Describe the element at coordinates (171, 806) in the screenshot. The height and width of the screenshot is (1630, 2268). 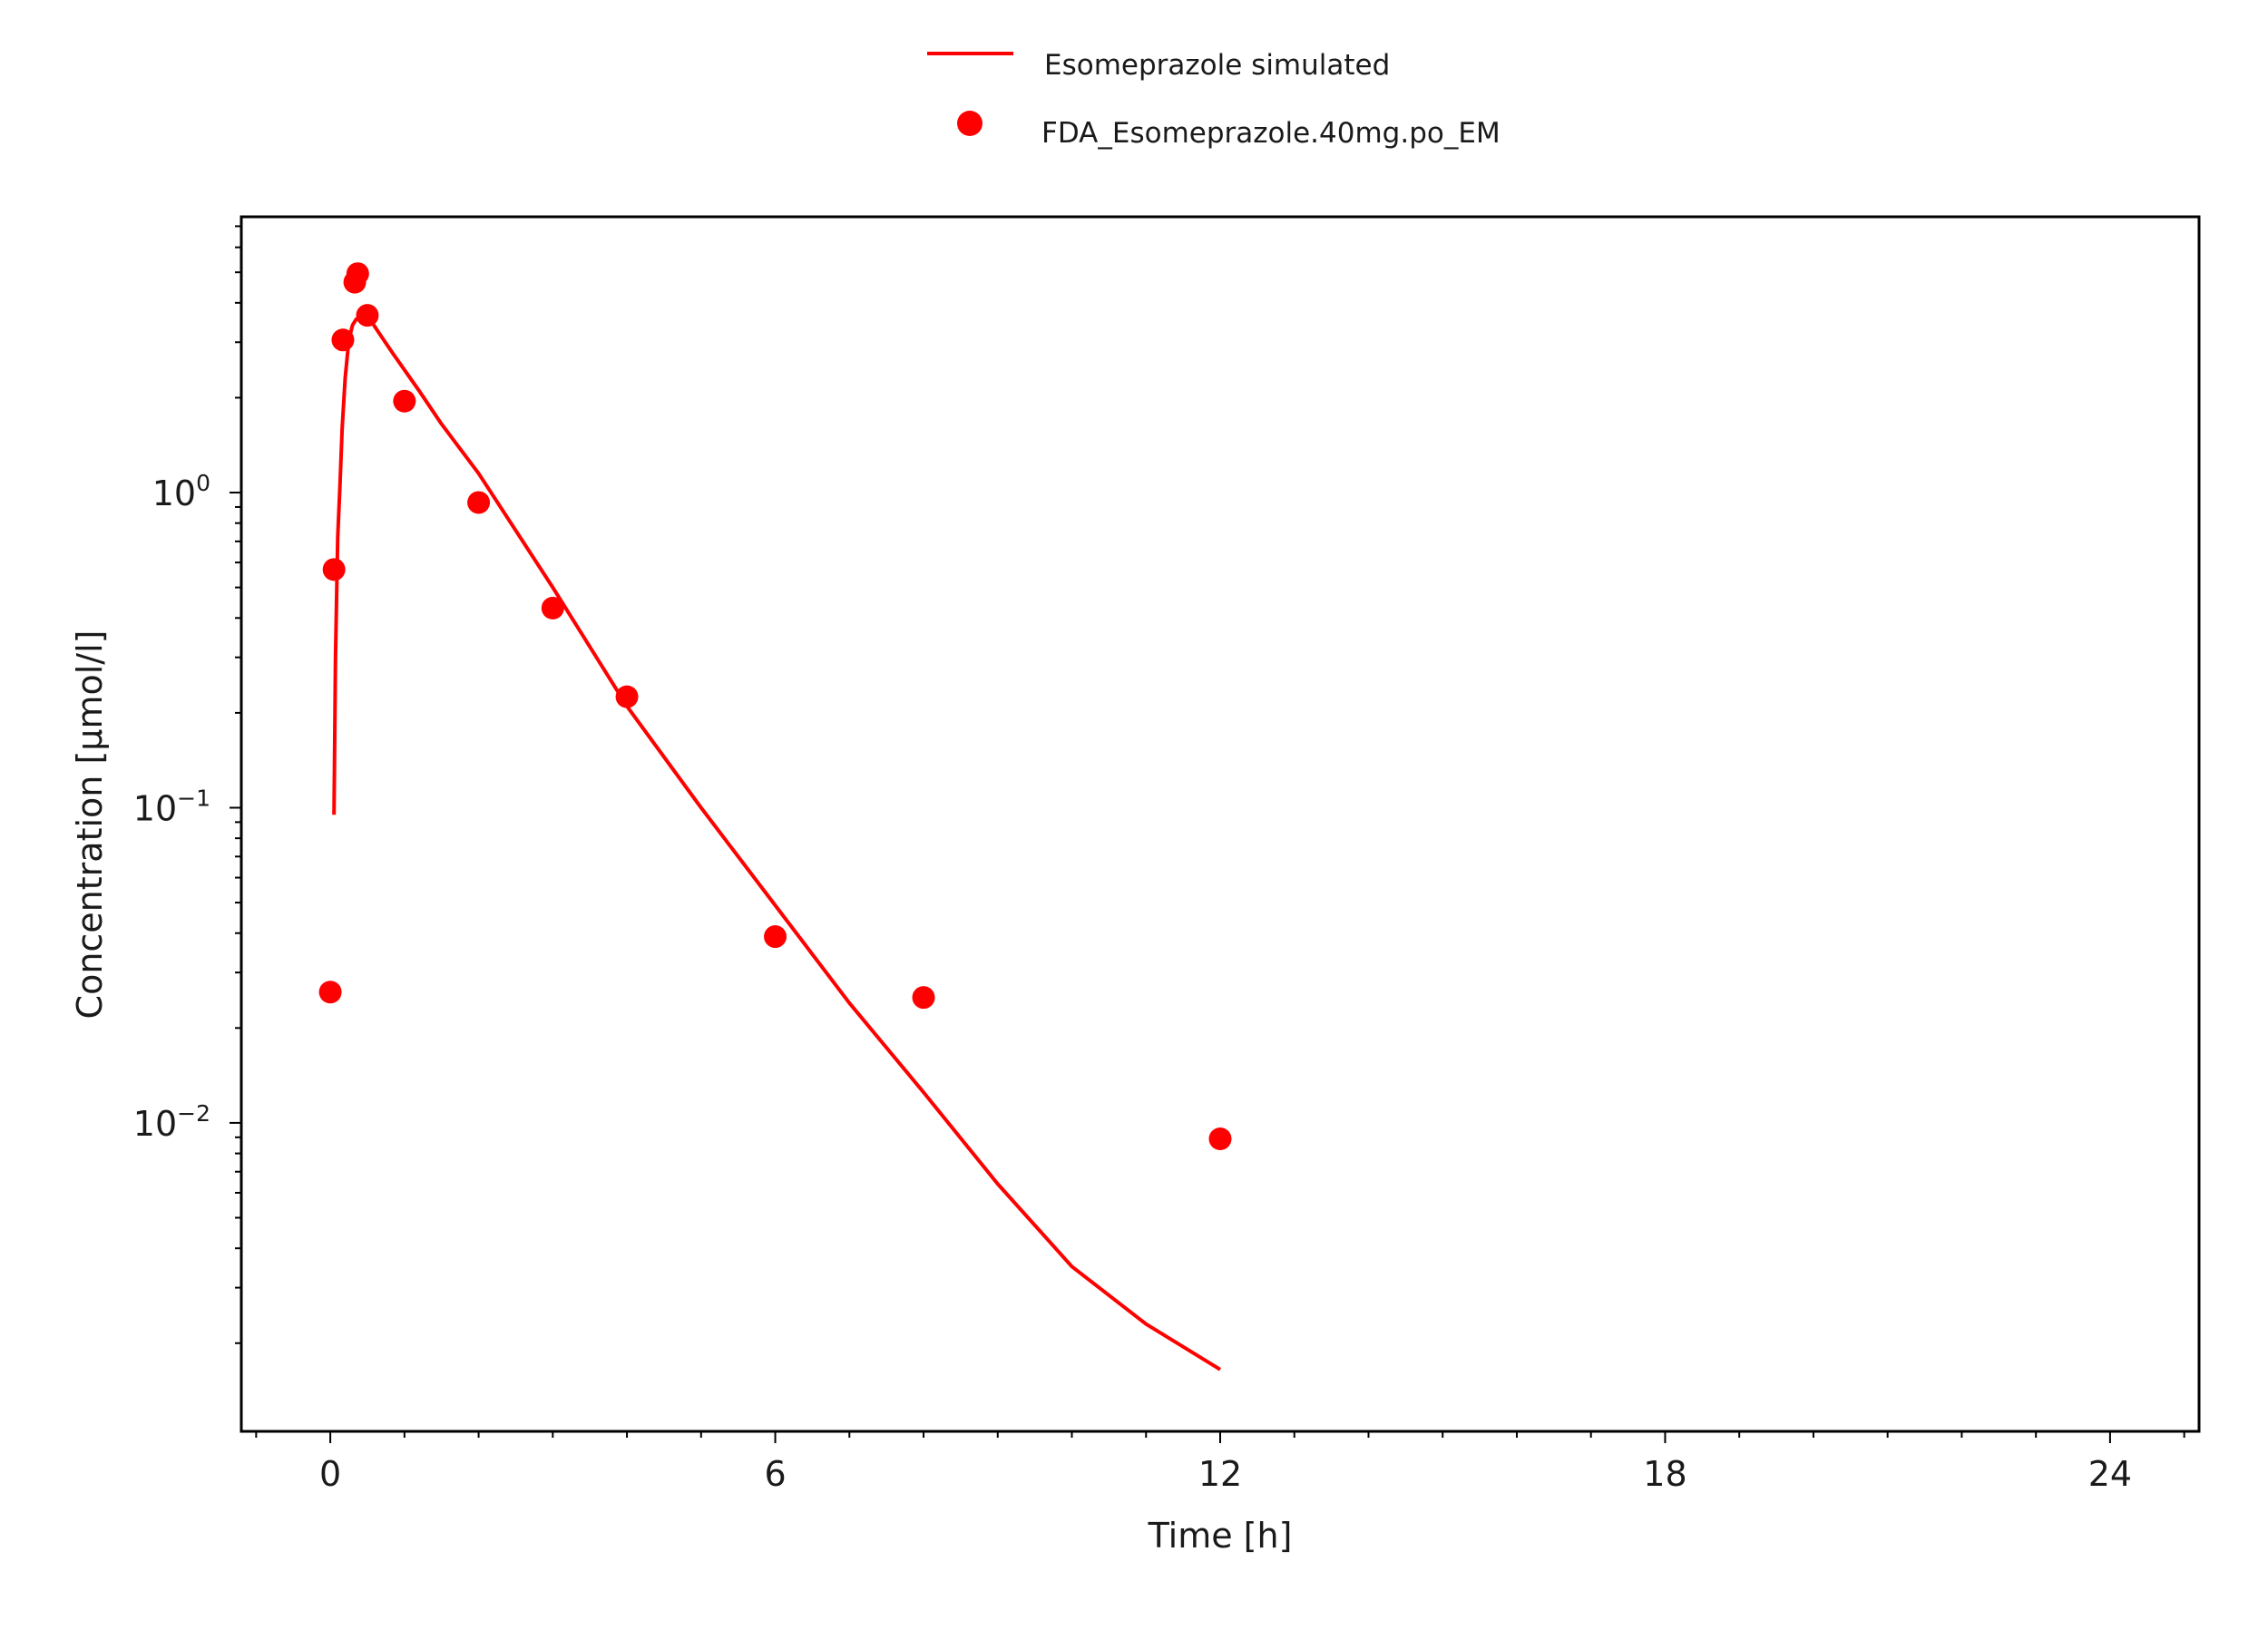
I see `y-tick-label: 10⁻¹` at that location.